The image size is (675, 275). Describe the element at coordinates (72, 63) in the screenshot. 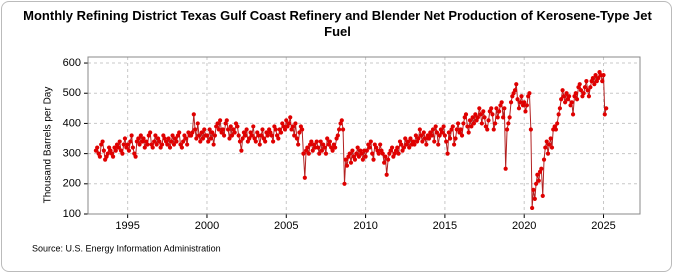

I see `y-tick-label: 600` at that location.